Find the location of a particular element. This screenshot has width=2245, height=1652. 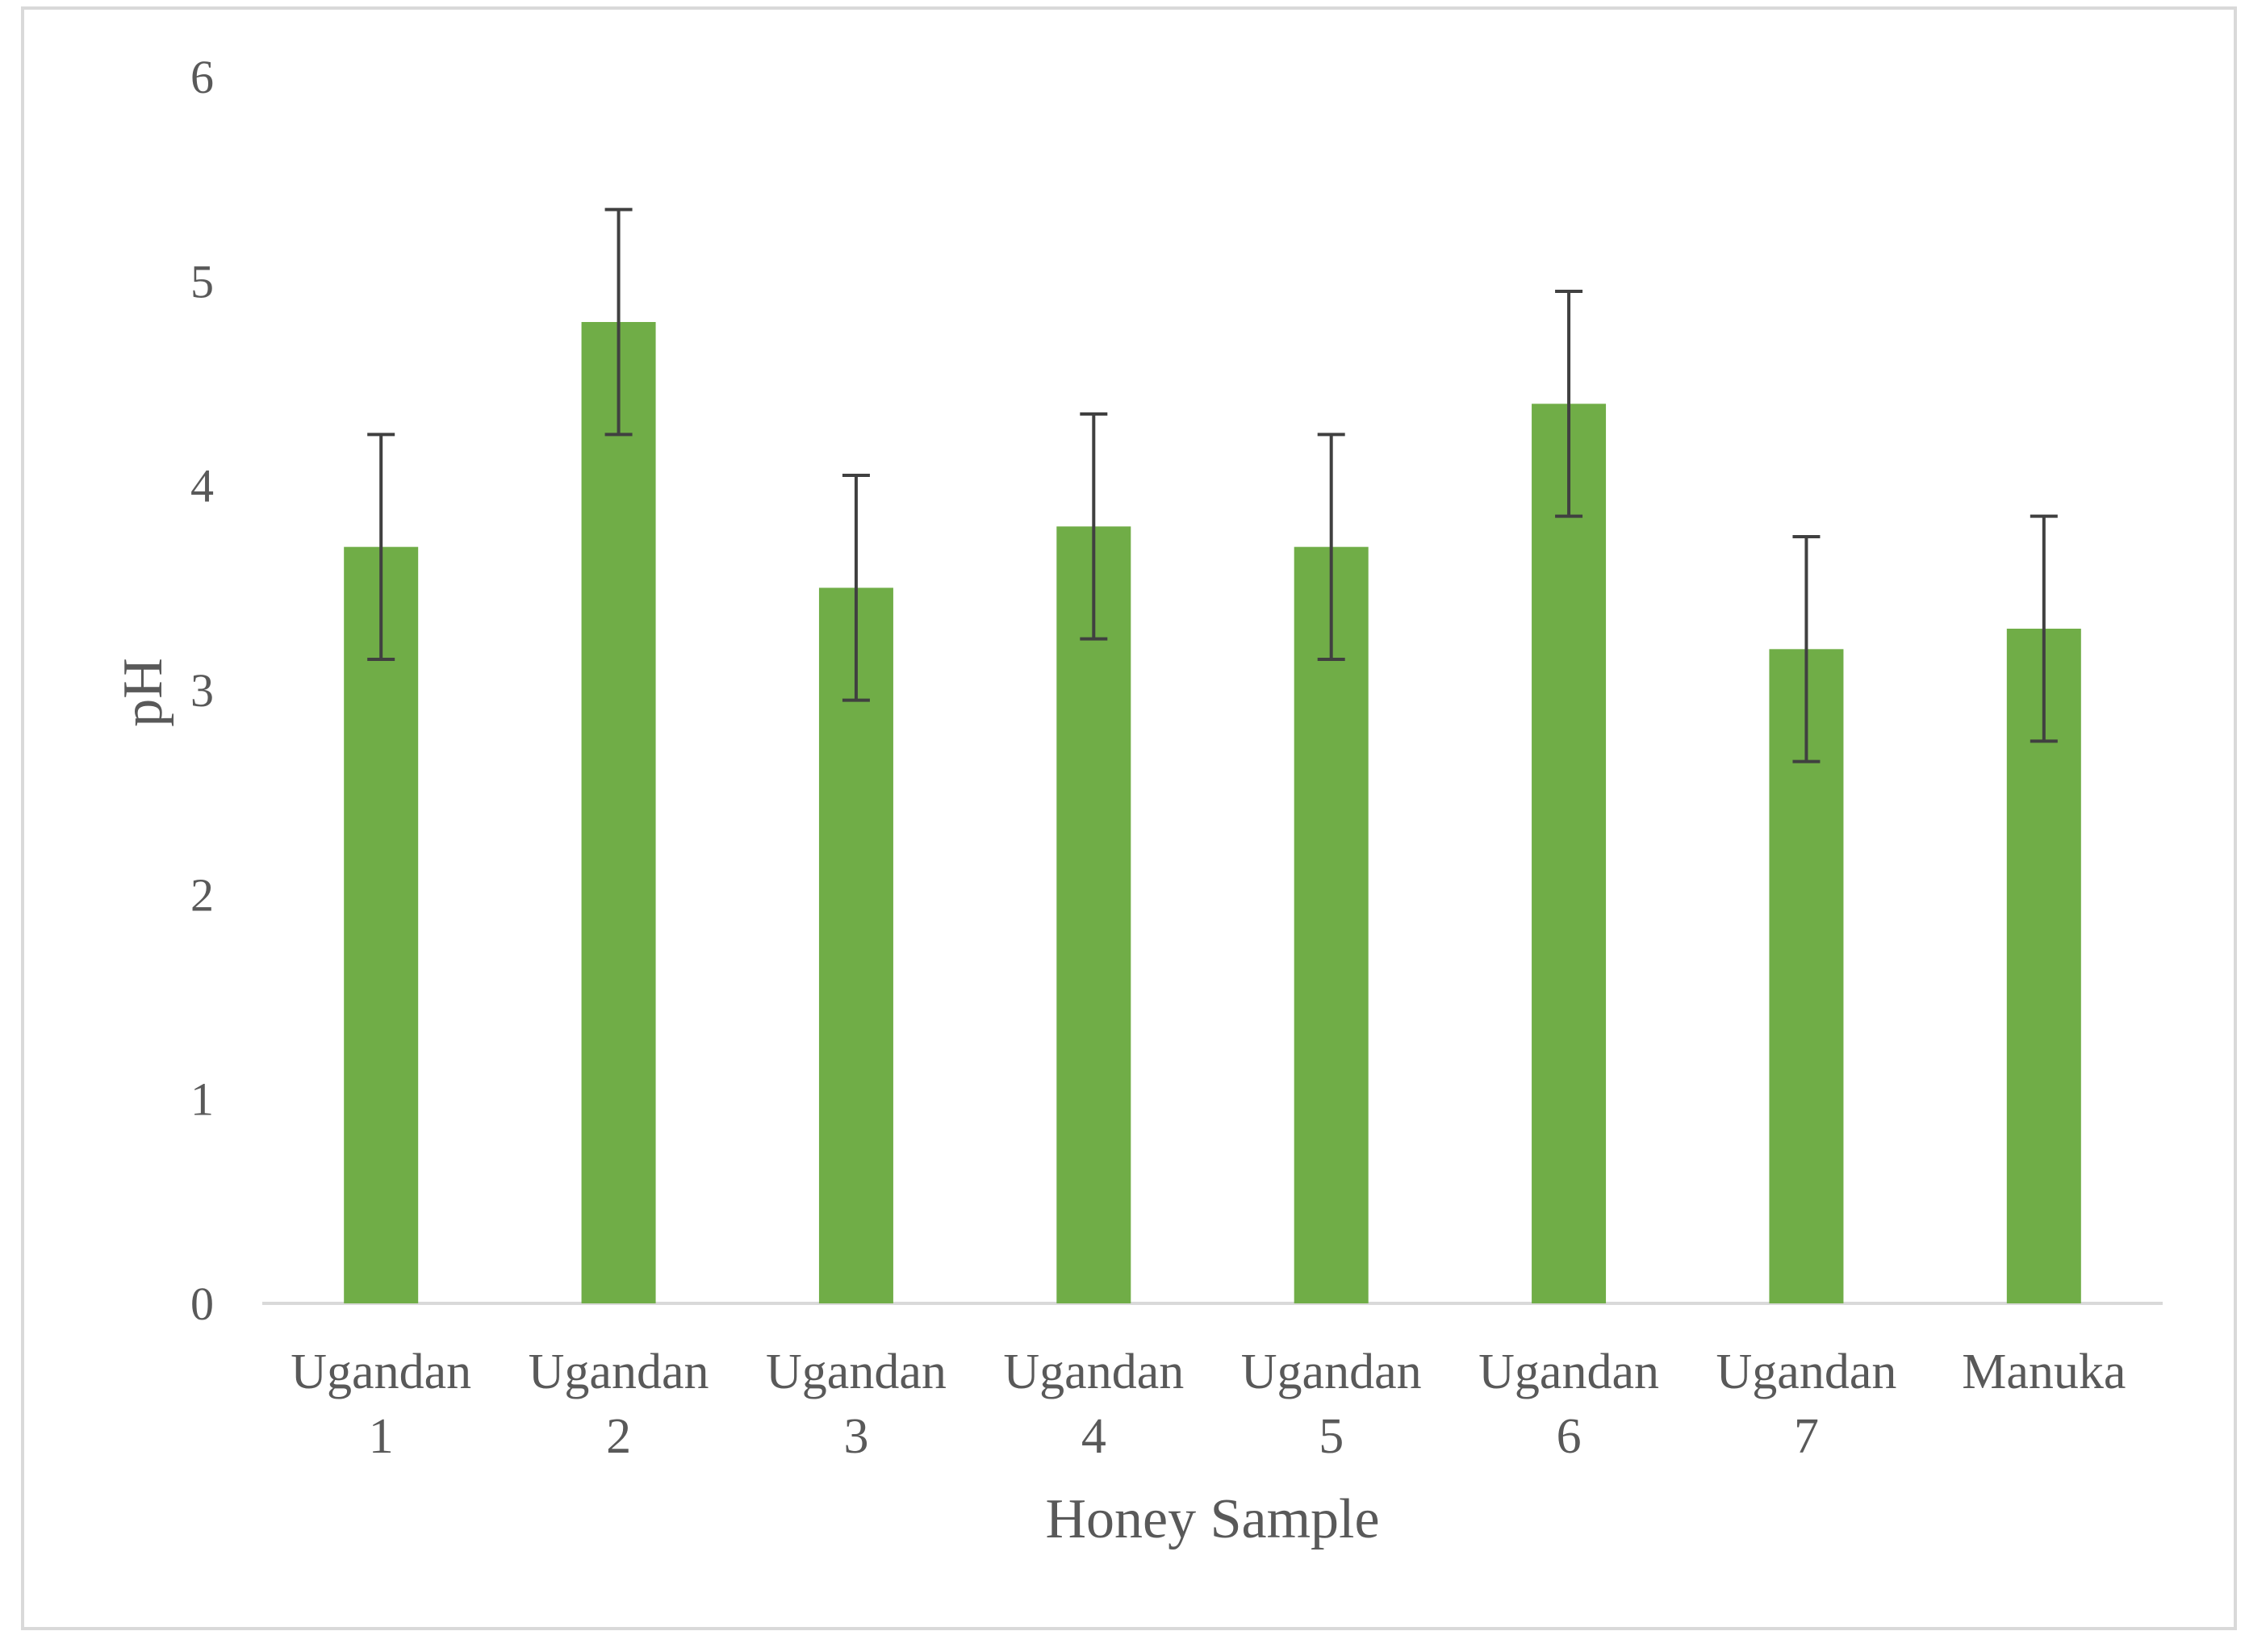

y-tick-label: 0 is located at coordinates (202, 1304).